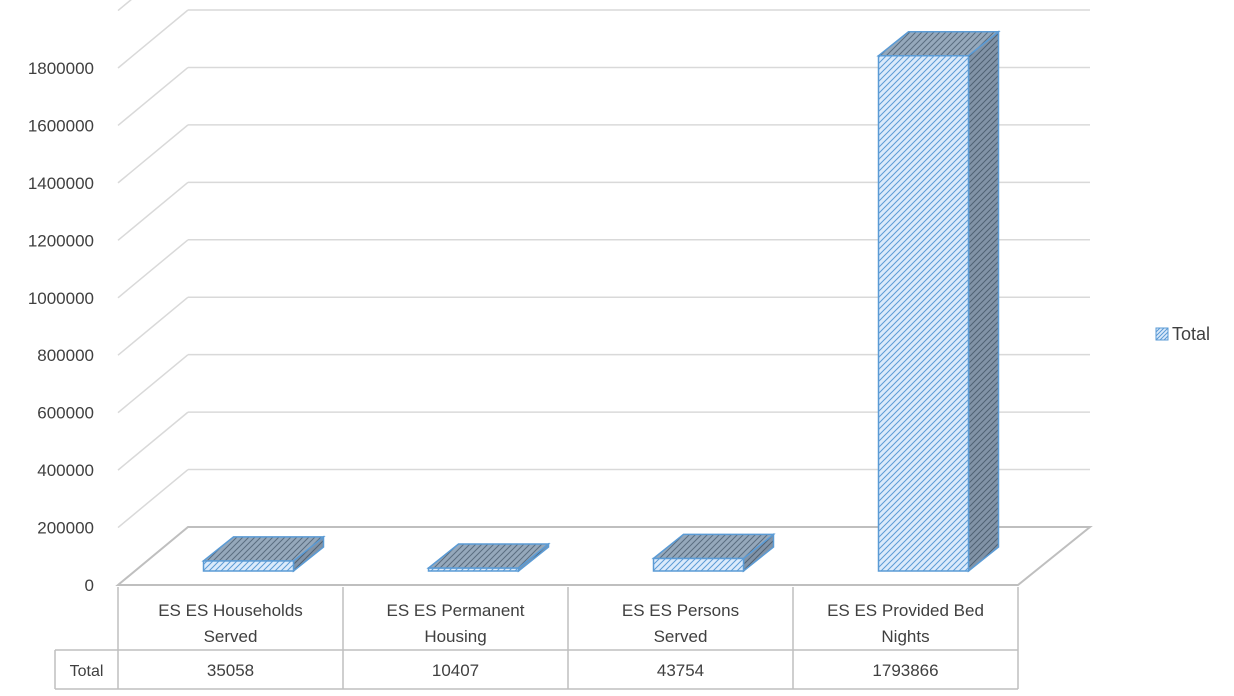 Image resolution: width=1234 pixels, height=696 pixels. I want to click on y-tick-label: 600000, so click(65, 413).